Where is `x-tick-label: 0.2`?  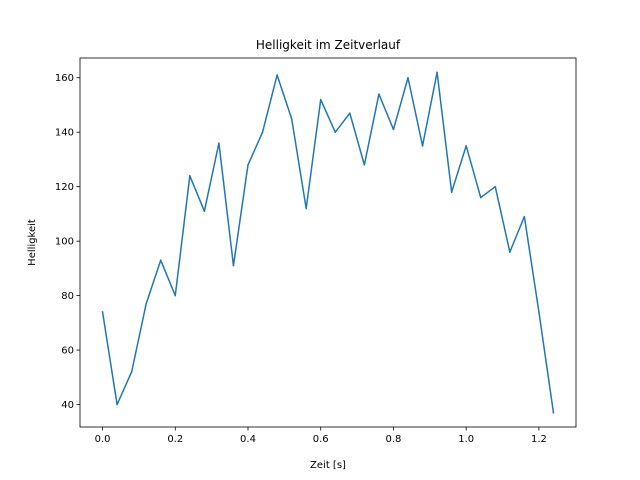
x-tick-label: 0.2 is located at coordinates (175, 439).